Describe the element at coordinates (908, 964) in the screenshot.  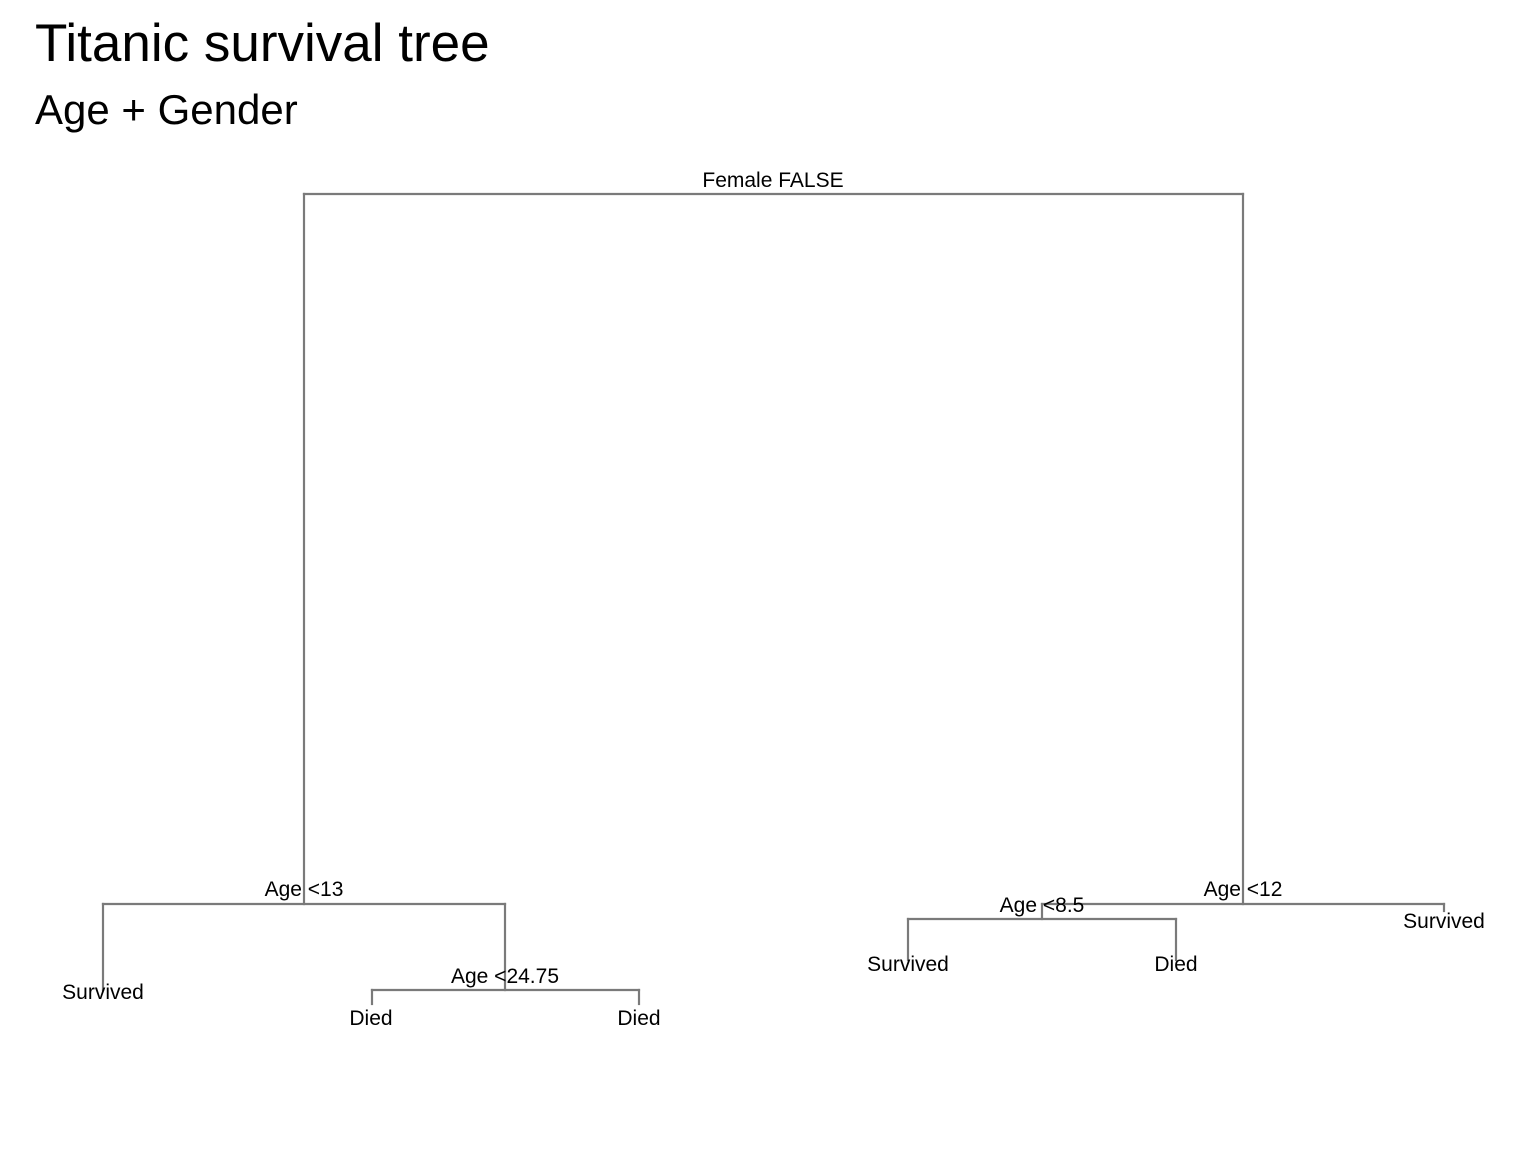
I see `leaf-label-female-child-young: Survived` at that location.